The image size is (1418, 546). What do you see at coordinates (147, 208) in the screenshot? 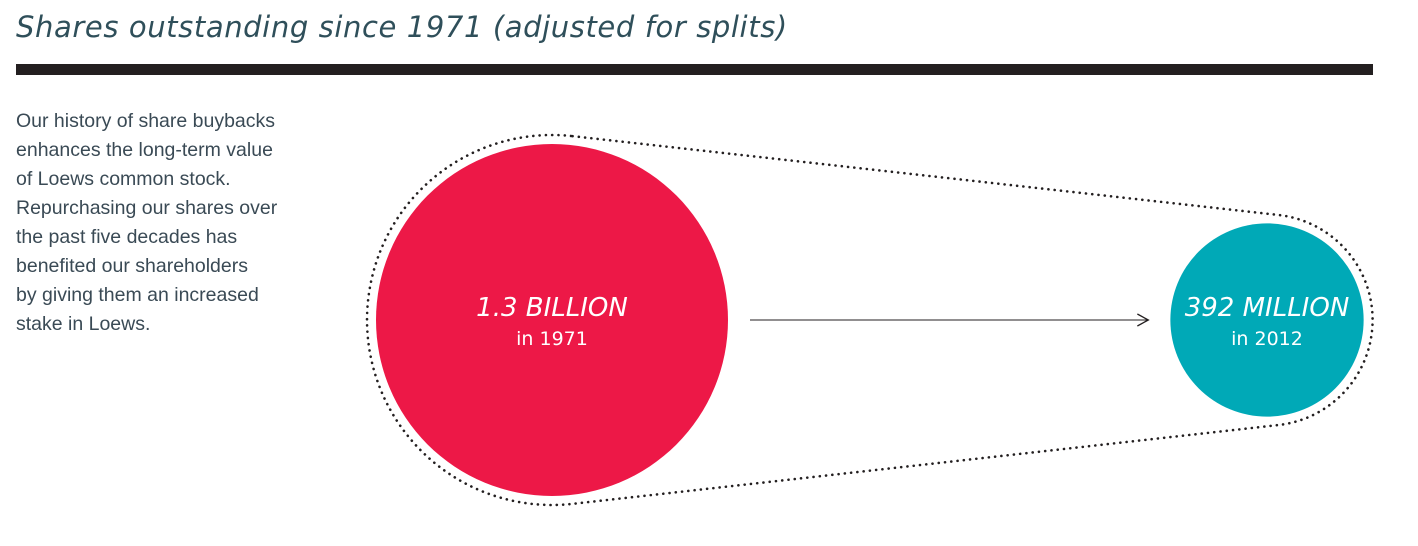
I see `intro-line: Repurchasing our shares over` at bounding box center [147, 208].